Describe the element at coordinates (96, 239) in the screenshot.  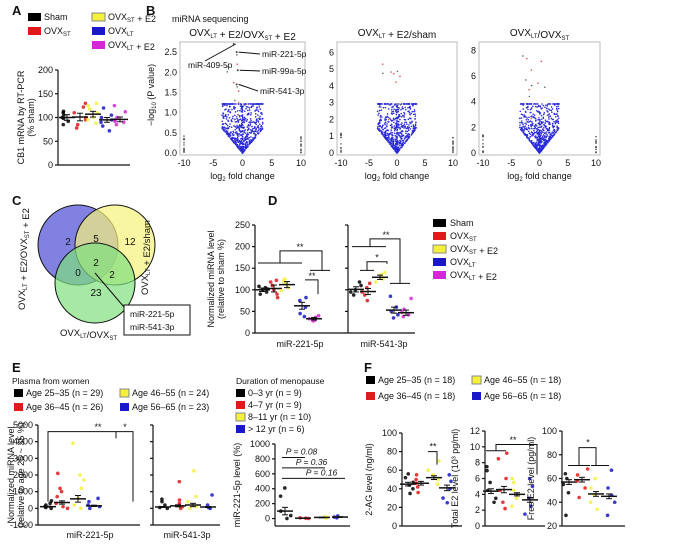
I see `venn-count: 5` at that location.